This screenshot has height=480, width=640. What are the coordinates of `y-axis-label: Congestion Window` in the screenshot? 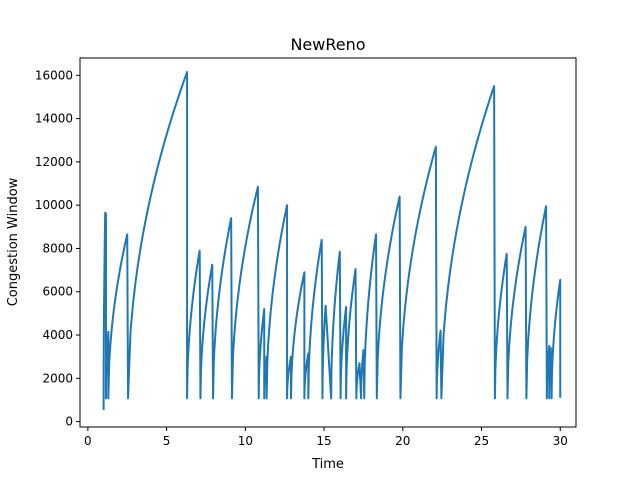 It's located at (13, 241).